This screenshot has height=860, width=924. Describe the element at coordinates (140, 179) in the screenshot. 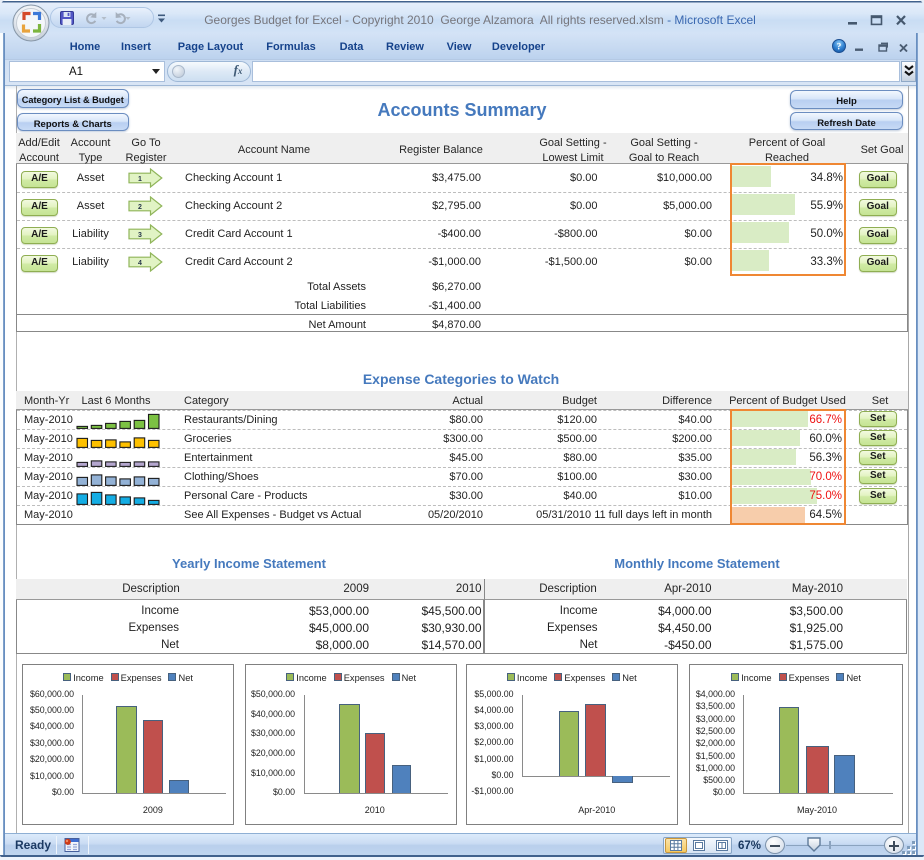

I see `svg-text: 1` at that location.